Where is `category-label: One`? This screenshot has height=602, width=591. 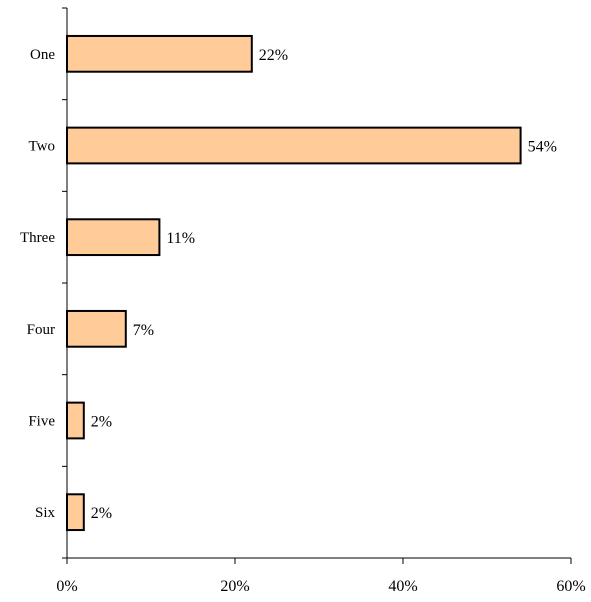
category-label: One is located at coordinates (42, 55).